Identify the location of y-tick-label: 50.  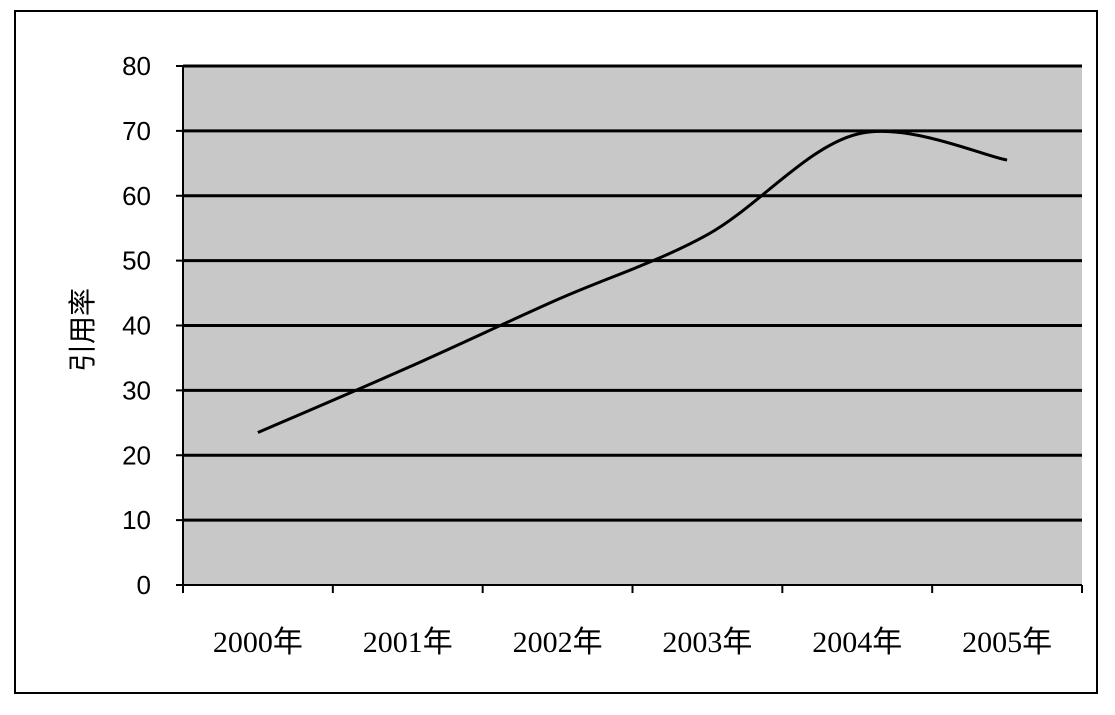
(136, 261).